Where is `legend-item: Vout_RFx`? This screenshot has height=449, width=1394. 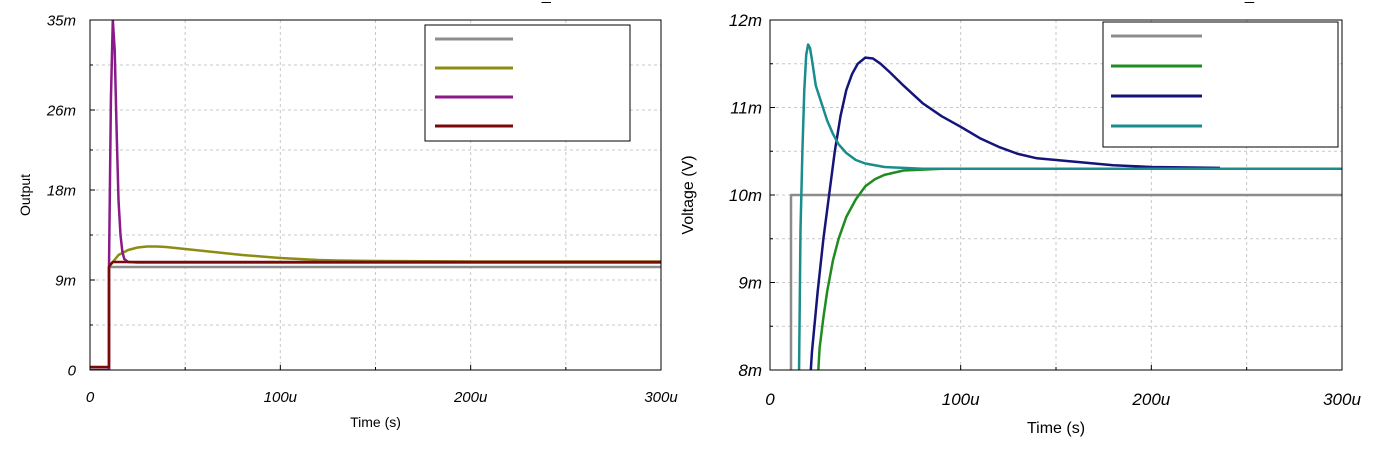 legend-item: Vout_RFx is located at coordinates (1197, 64).